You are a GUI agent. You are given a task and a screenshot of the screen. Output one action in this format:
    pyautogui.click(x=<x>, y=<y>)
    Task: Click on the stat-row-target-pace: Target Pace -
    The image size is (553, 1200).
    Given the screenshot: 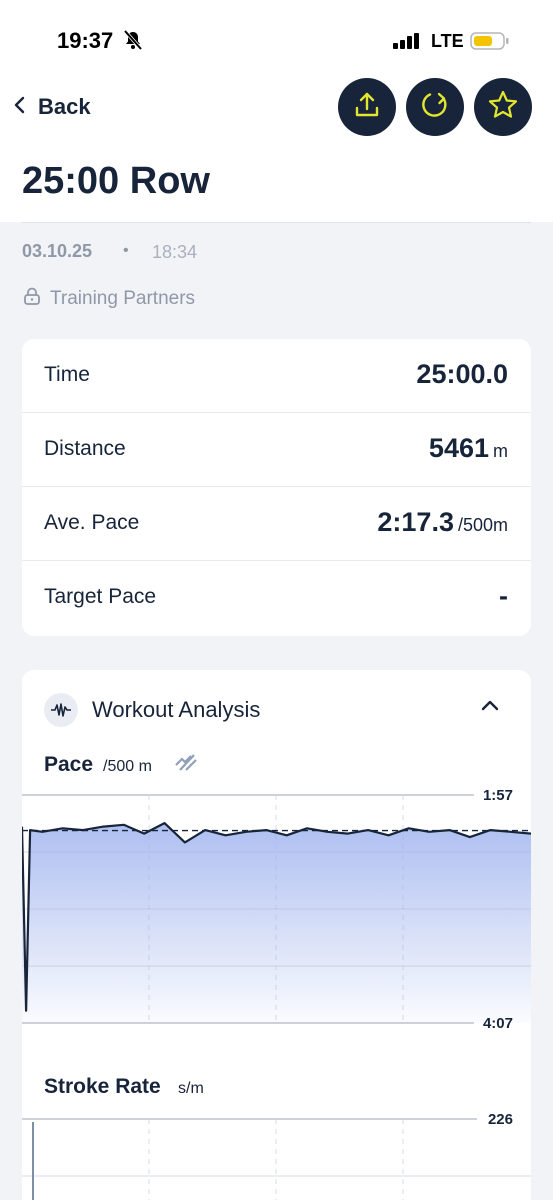 What is the action you would take?
    pyautogui.click(x=276, y=598)
    